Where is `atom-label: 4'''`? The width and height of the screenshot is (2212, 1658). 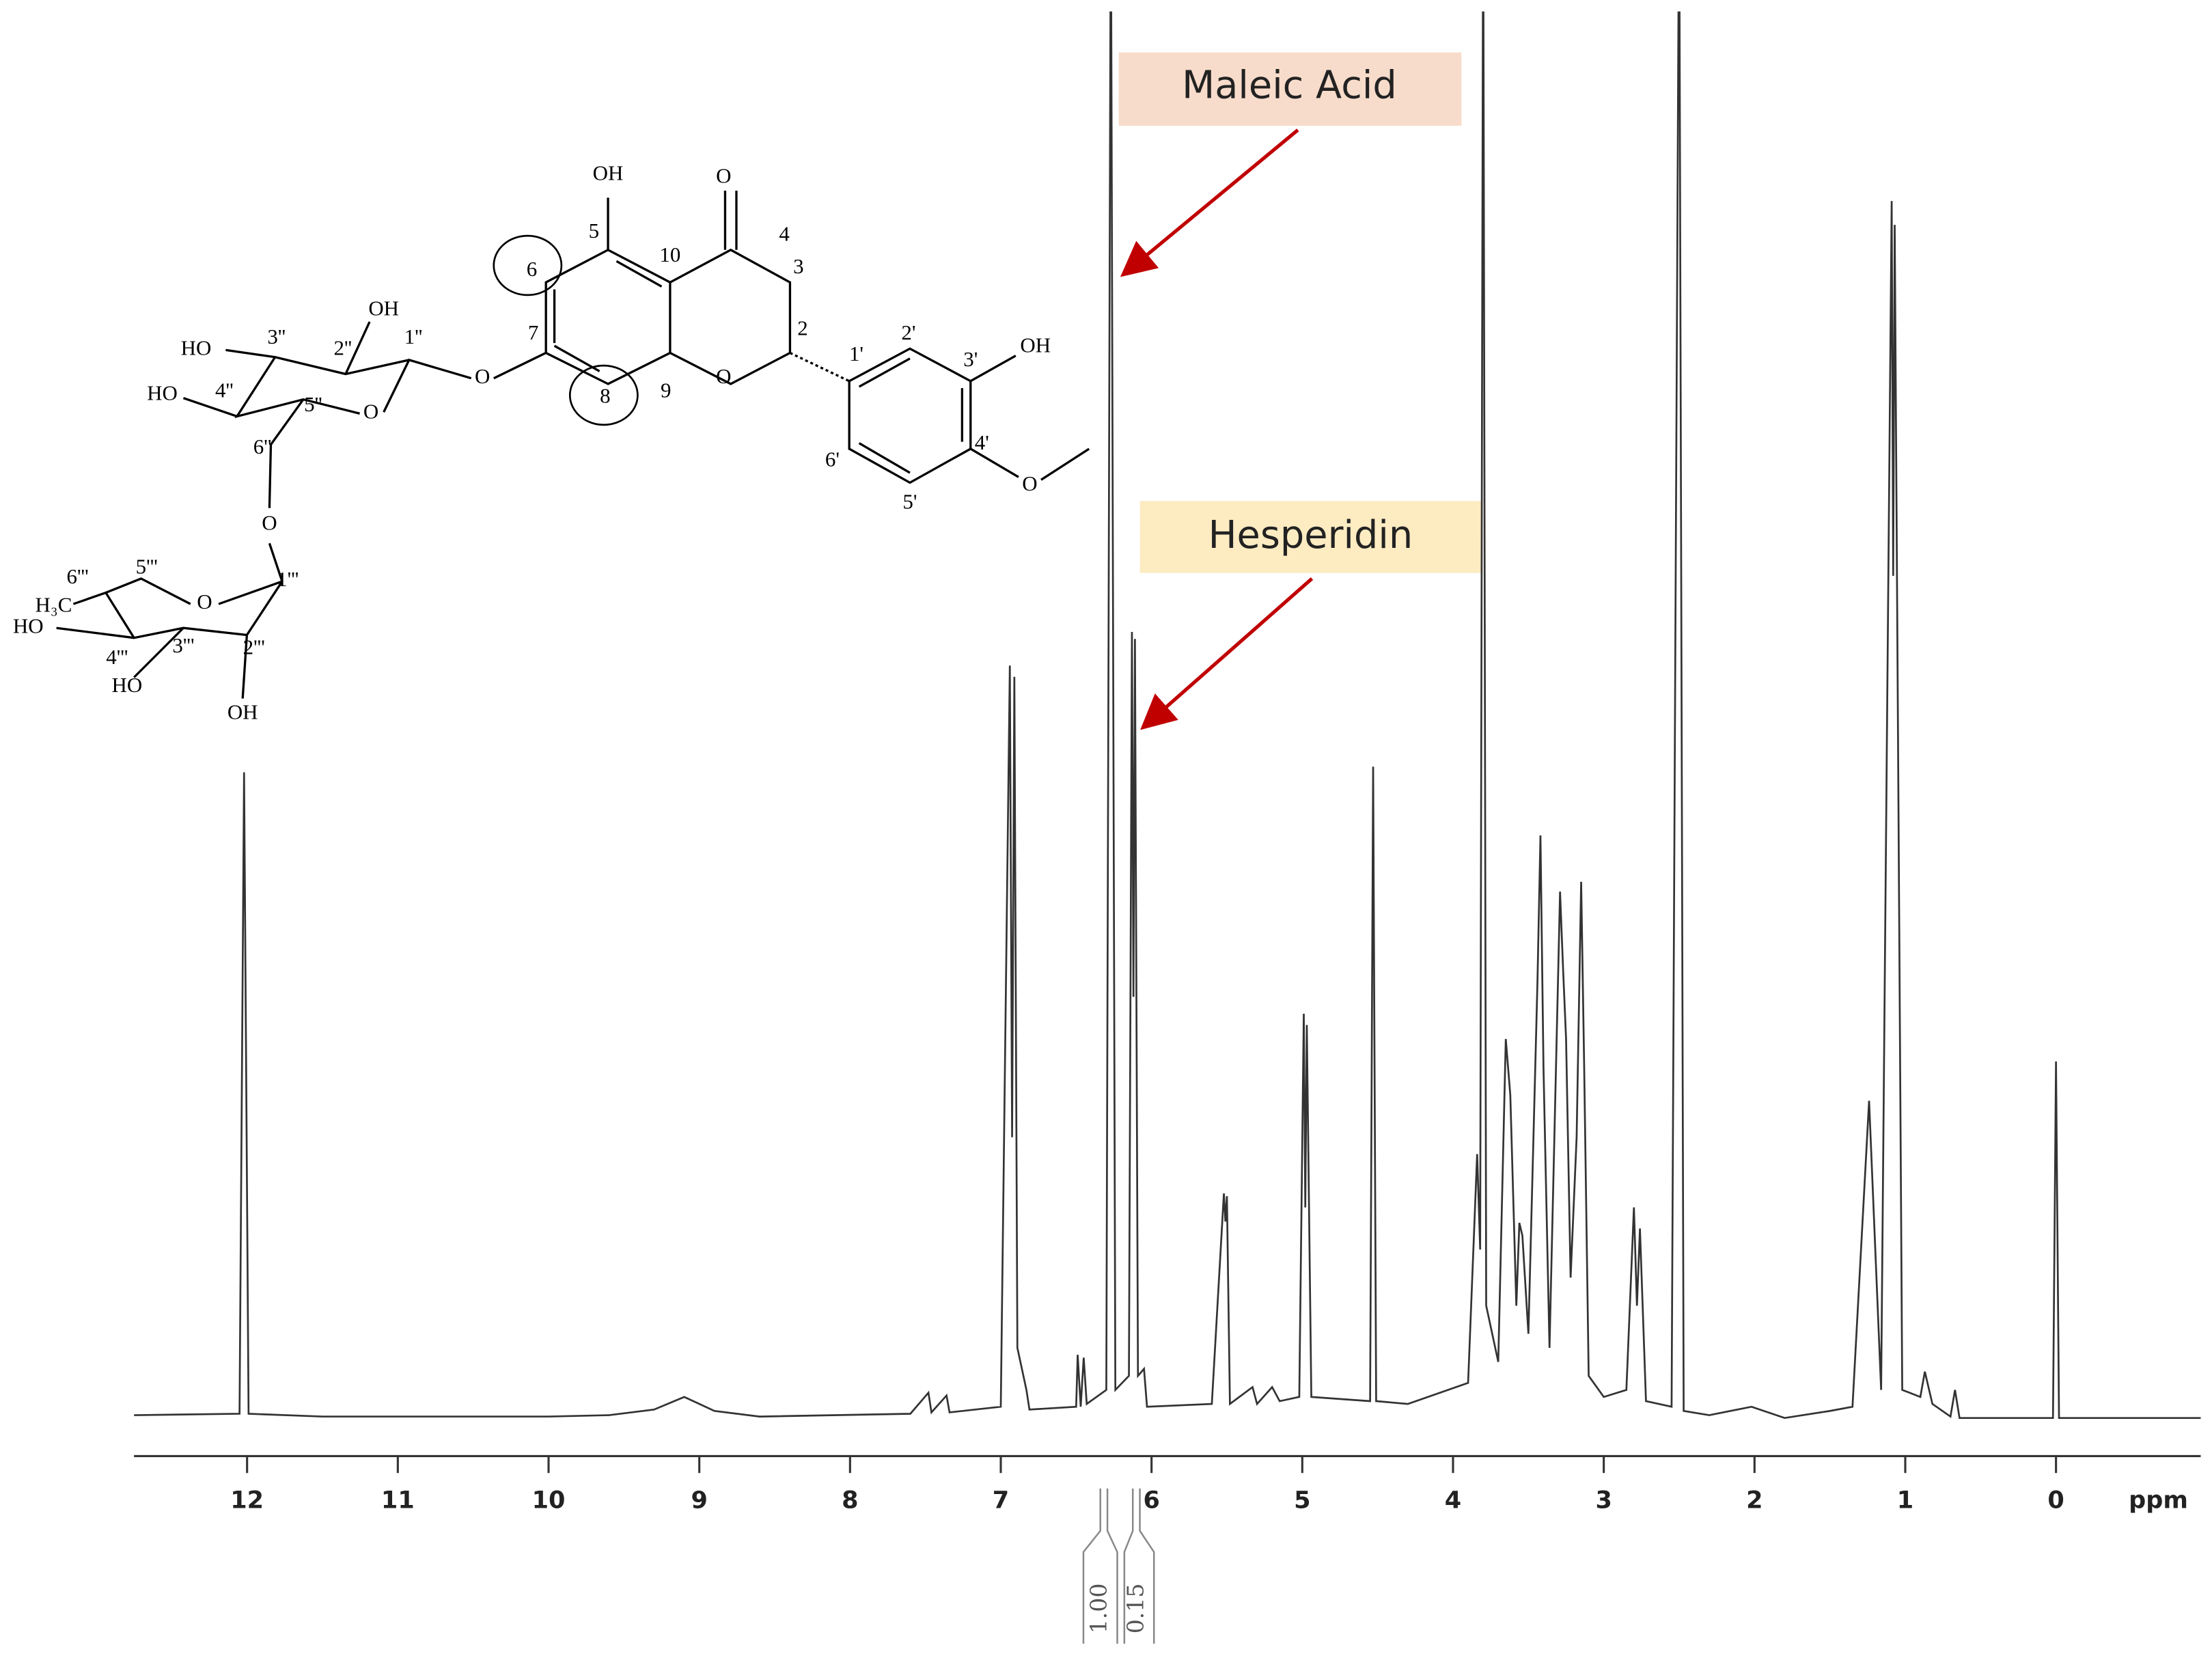 atom-label: 4''' is located at coordinates (117, 657).